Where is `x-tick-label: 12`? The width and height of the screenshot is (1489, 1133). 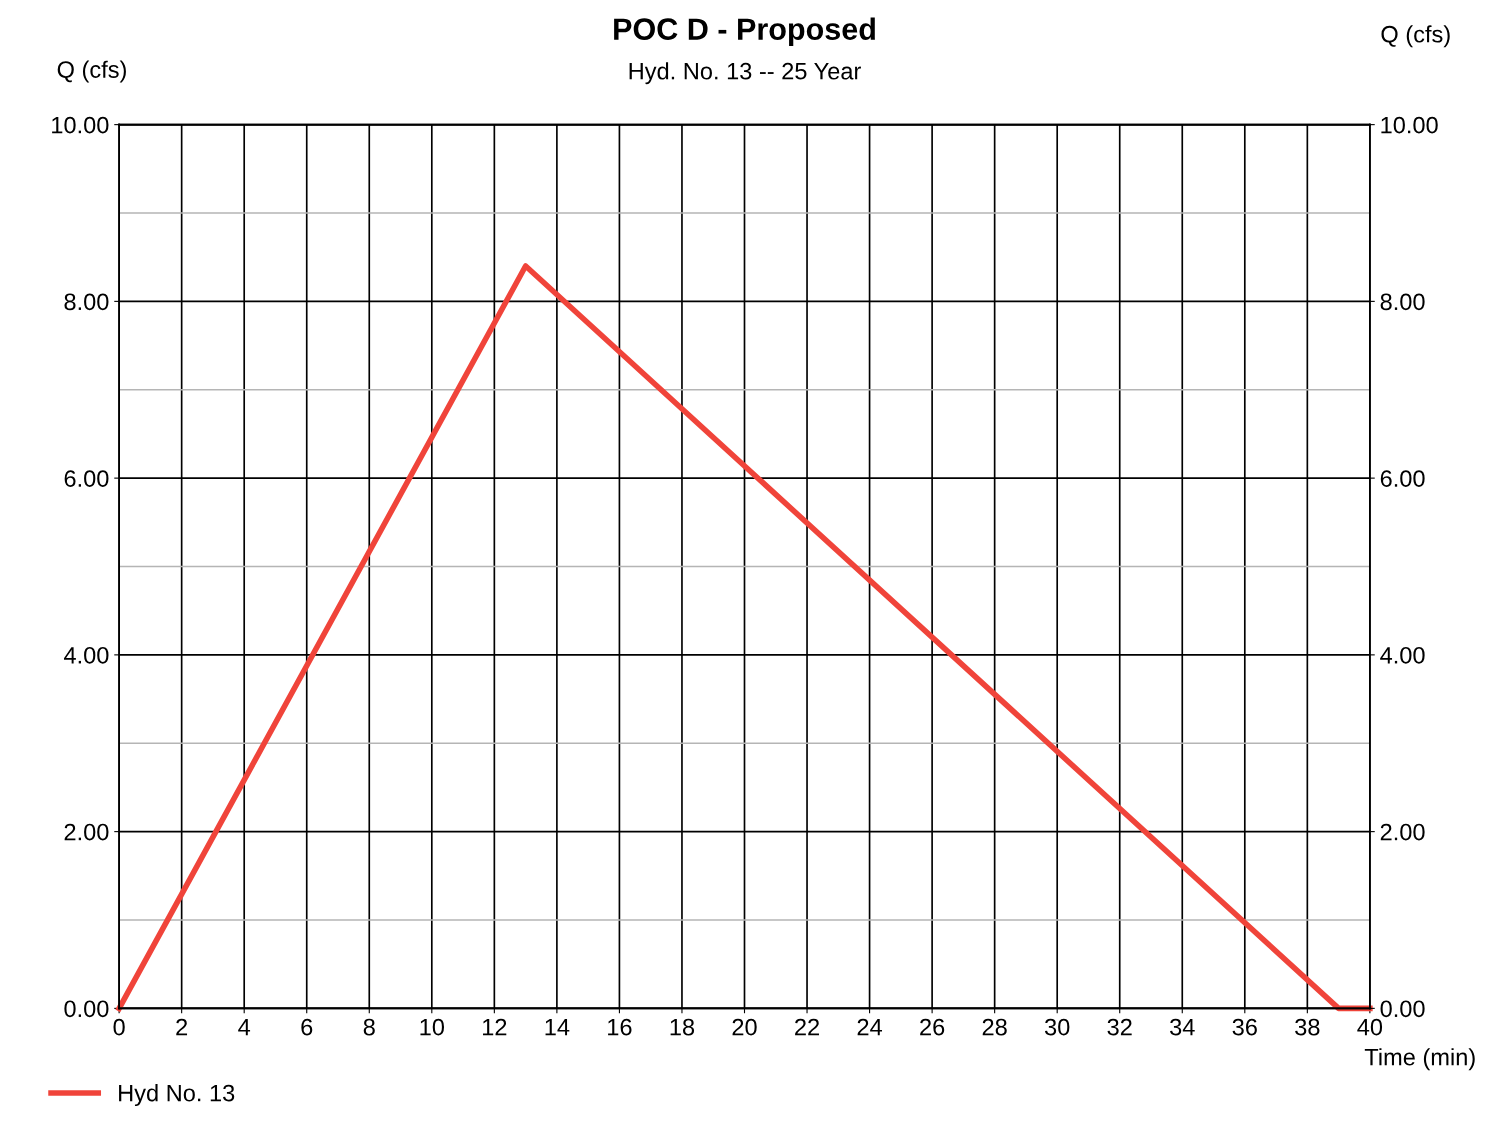
x-tick-label: 12 is located at coordinates (495, 1027).